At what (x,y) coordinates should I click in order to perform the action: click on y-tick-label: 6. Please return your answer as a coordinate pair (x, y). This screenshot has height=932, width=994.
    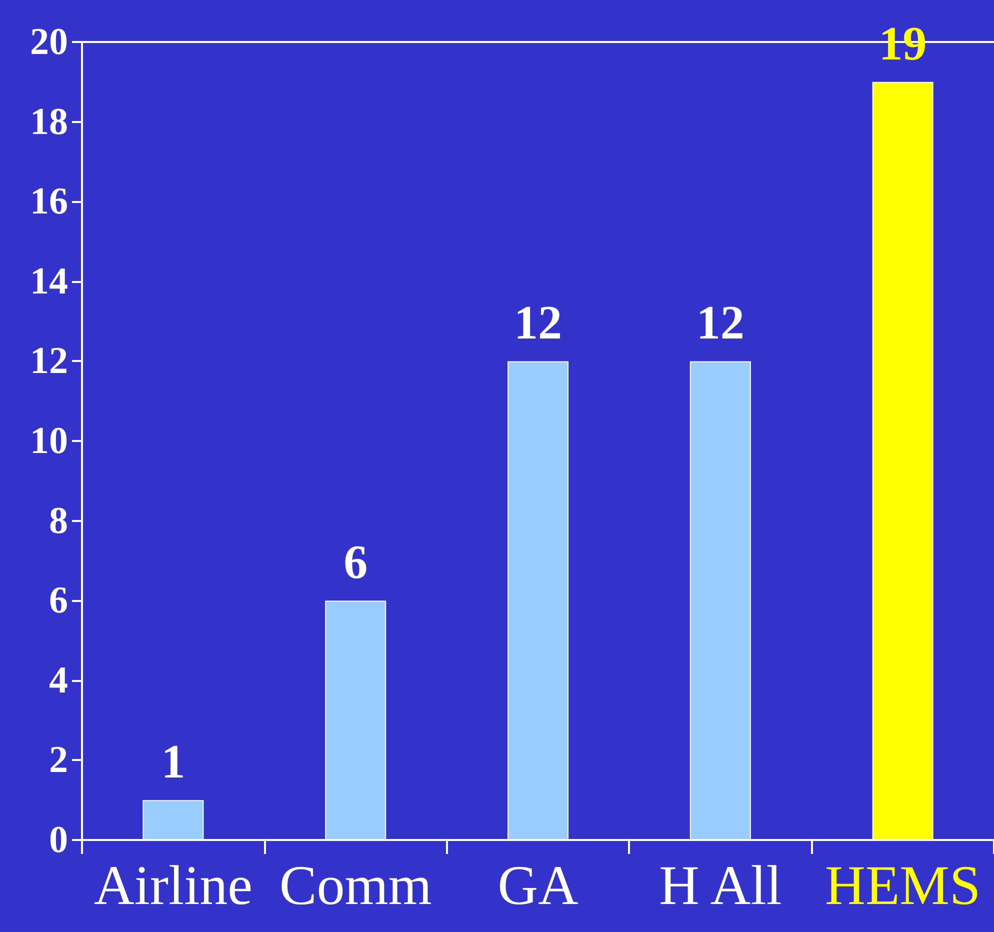
    Looking at the image, I should click on (58, 601).